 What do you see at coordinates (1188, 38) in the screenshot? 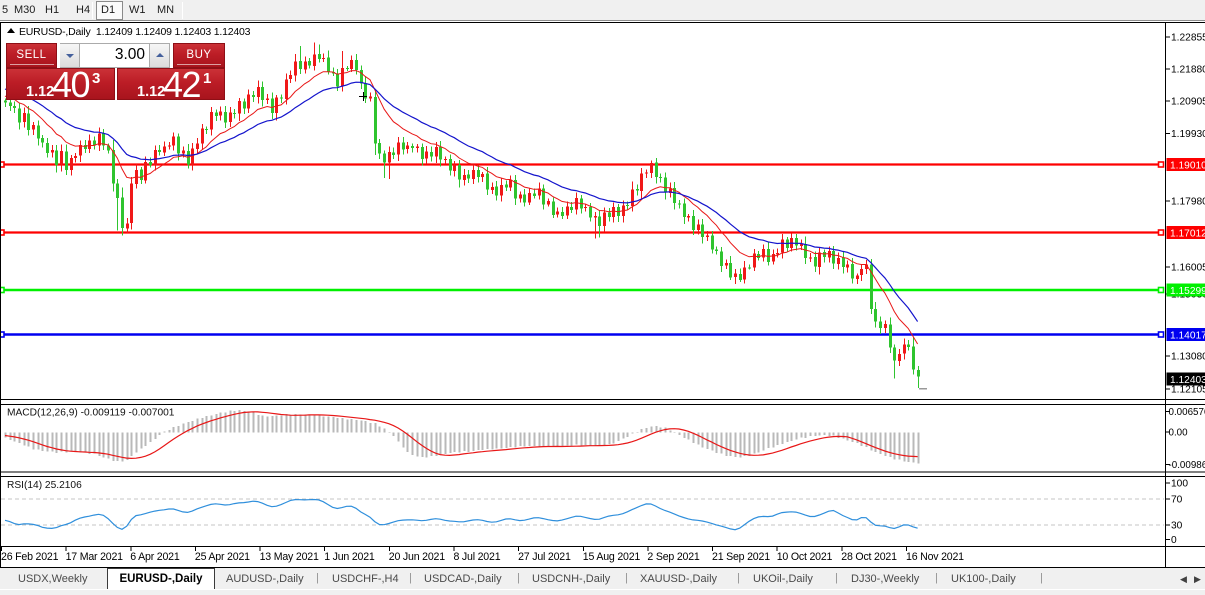
I see `svg-text: 1.22855` at bounding box center [1188, 38].